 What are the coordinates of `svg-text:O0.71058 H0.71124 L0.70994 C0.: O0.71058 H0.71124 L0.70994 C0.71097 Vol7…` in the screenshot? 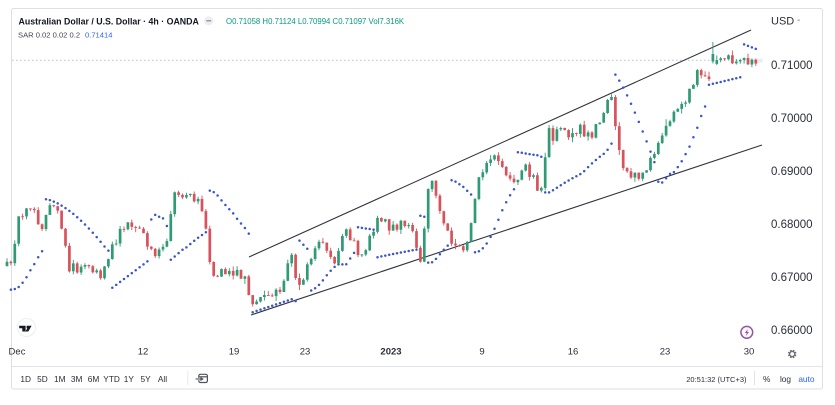 It's located at (315, 21).